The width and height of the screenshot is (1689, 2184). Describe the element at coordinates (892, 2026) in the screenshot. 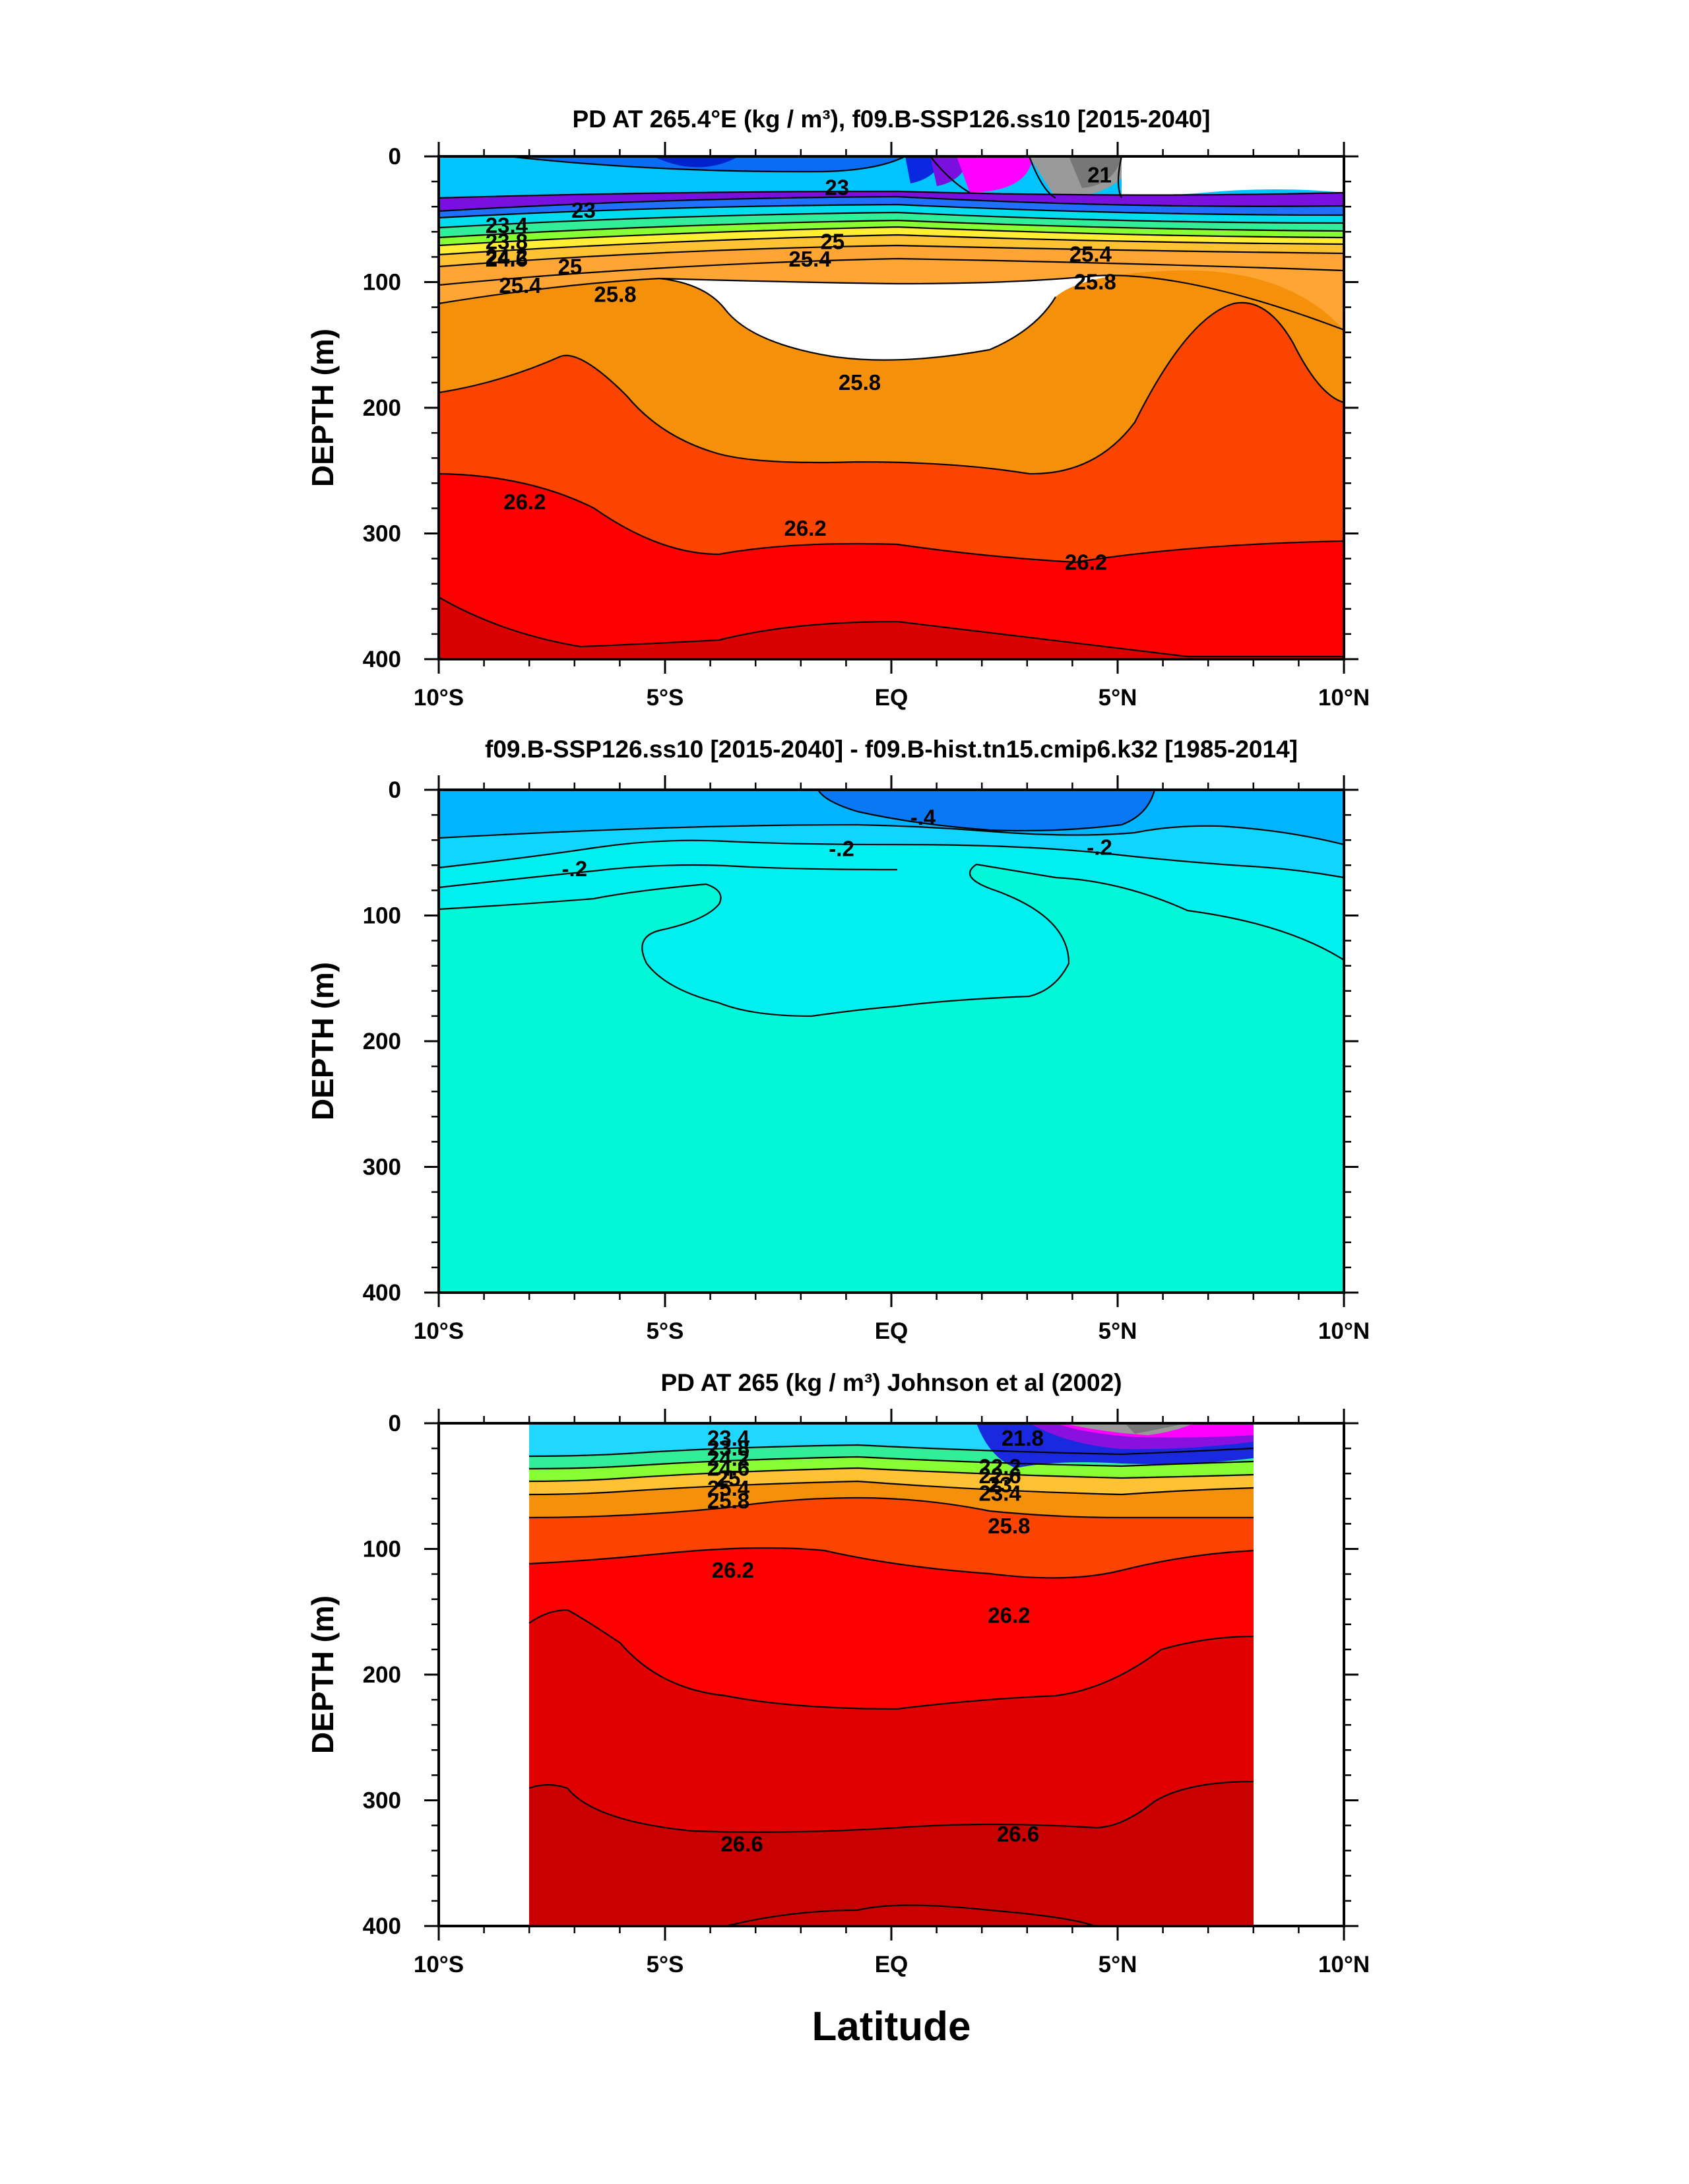

I see `x-axis-title: Latitude` at that location.